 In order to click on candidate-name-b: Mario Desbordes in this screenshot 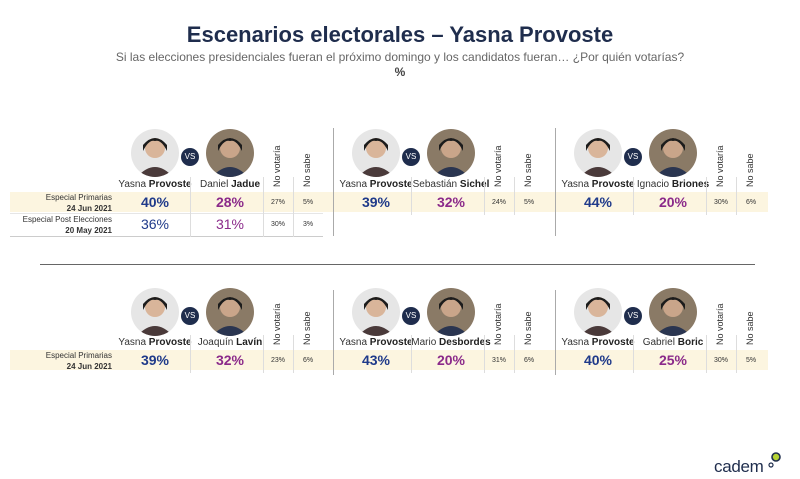, I will do `click(450, 342)`.